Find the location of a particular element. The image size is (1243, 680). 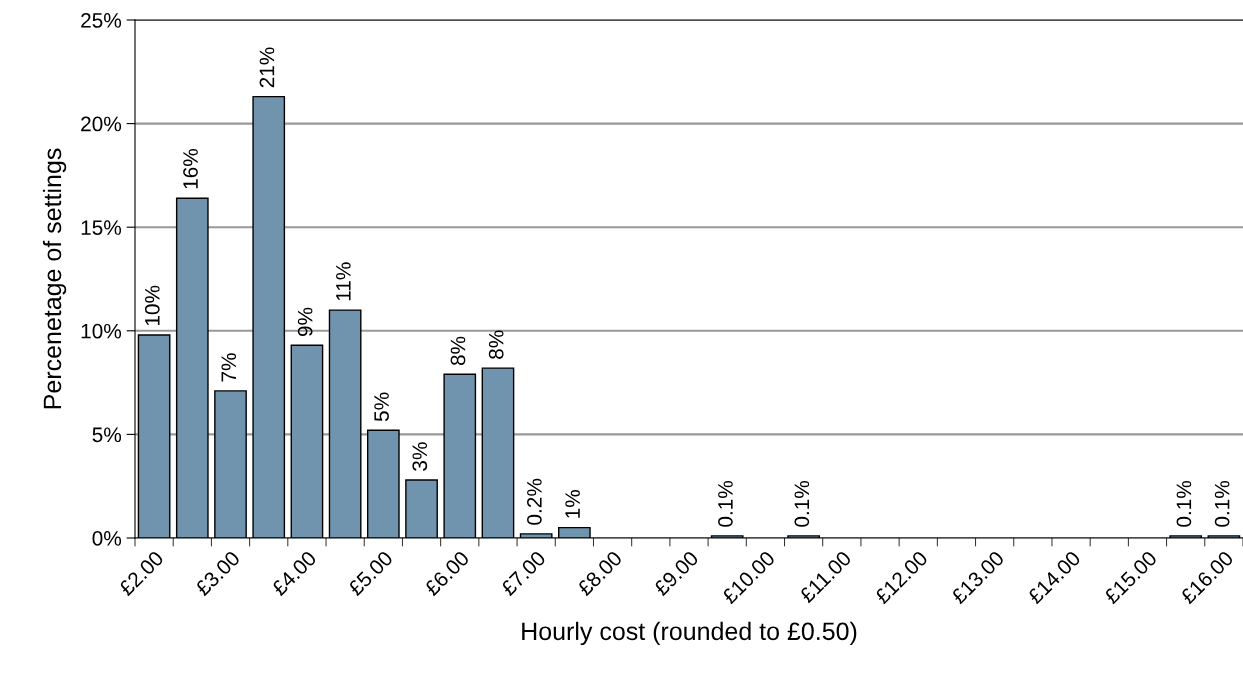

y-tick-label: 25% is located at coordinates (101, 20).